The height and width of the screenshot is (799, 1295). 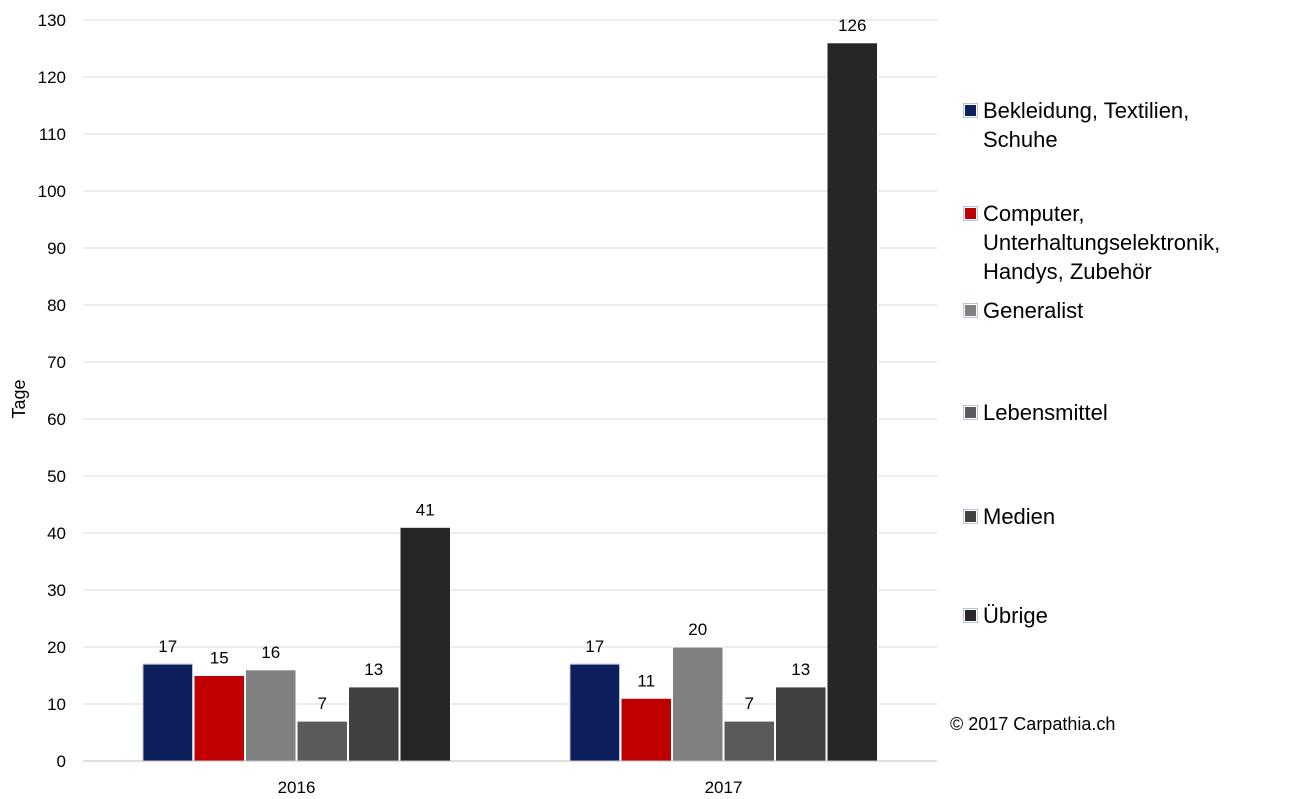 I want to click on y-axis-label: Tage, so click(x=19, y=398).